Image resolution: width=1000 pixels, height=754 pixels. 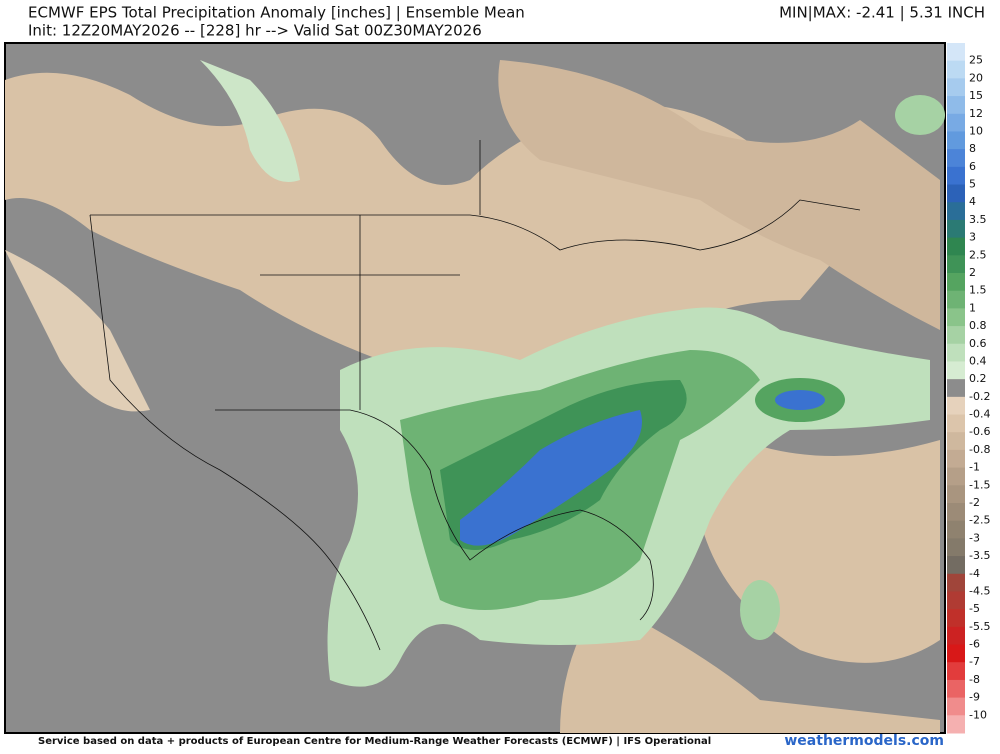 I want to click on colorbar-label: -5, so click(x=974, y=608).